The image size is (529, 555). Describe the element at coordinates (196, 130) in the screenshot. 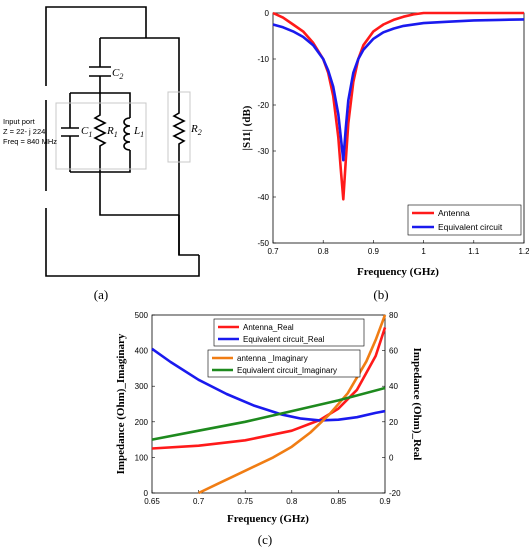

I see `label-r2: R2` at that location.